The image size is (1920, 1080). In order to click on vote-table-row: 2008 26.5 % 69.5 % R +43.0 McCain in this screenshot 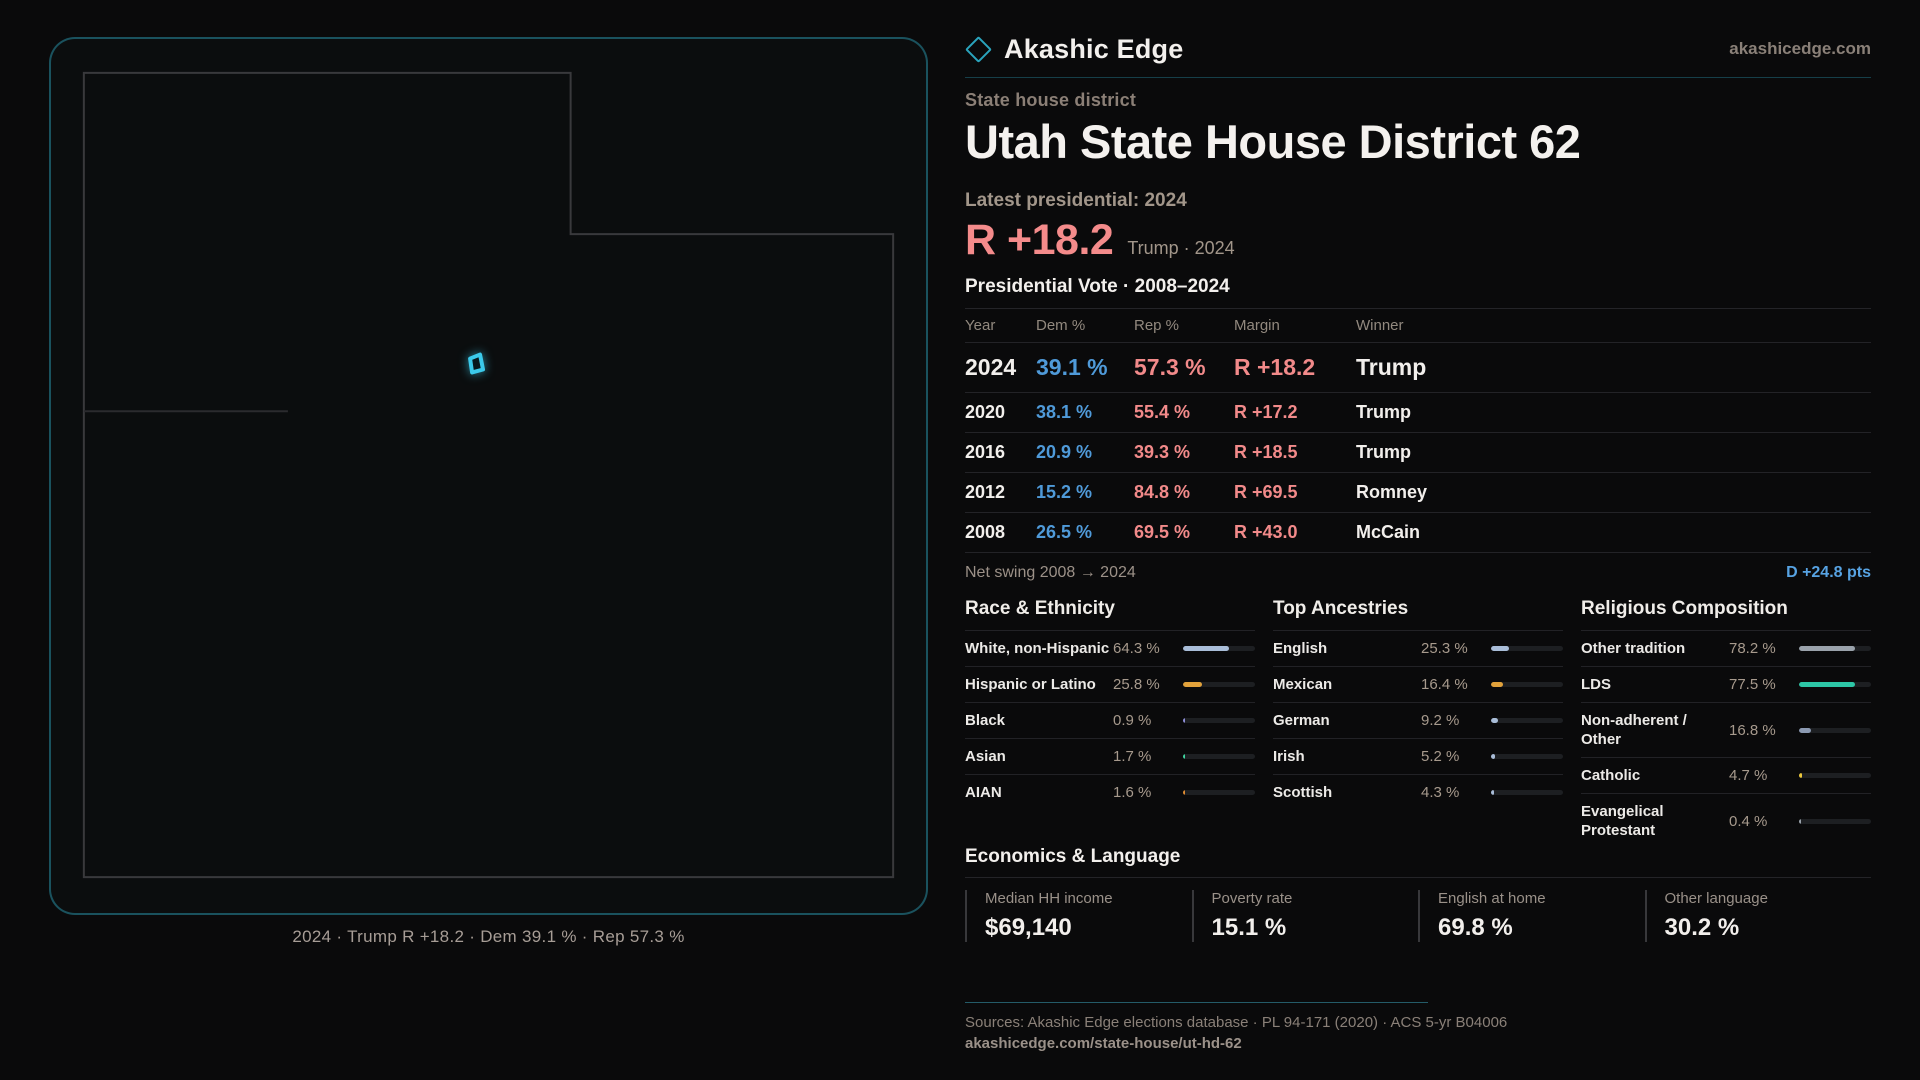, I will do `click(1418, 533)`.